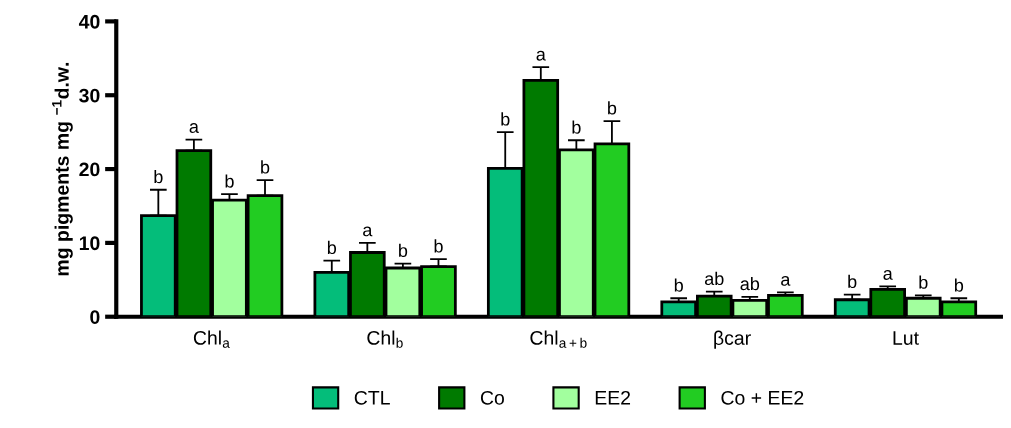 The image size is (1011, 428). What do you see at coordinates (89, 169) in the screenshot?
I see `y-tick-label: 20` at bounding box center [89, 169].